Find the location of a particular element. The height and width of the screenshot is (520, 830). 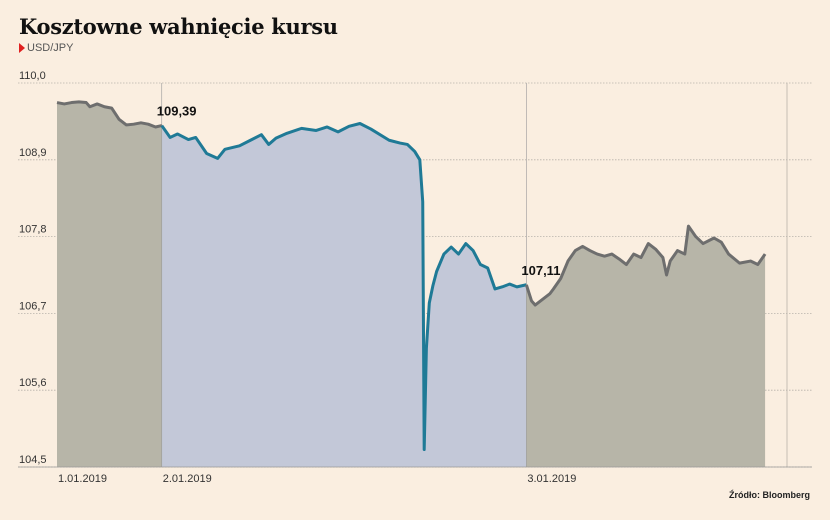

series-subtitle: USD/JPY is located at coordinates (46, 48).